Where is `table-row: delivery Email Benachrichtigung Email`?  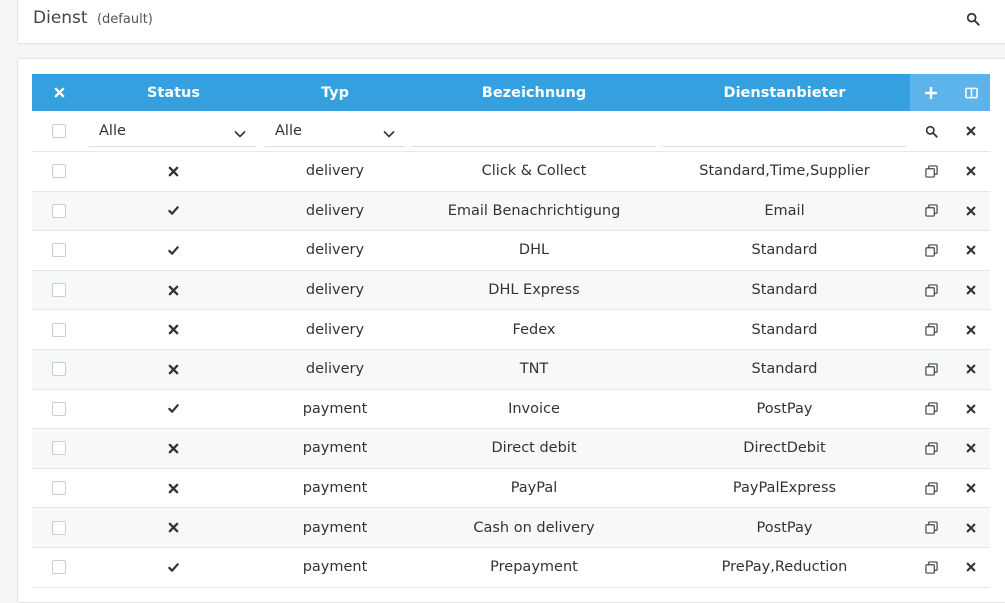
table-row: delivery Email Benachrichtigung Email is located at coordinates (511, 211).